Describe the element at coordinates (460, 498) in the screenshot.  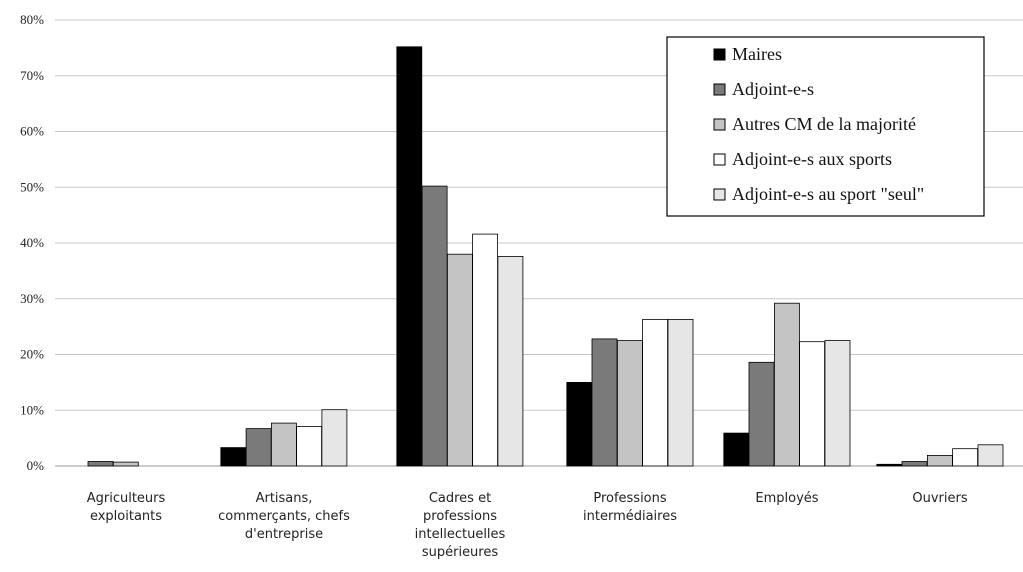
I see `category-label: Cadres et` at that location.